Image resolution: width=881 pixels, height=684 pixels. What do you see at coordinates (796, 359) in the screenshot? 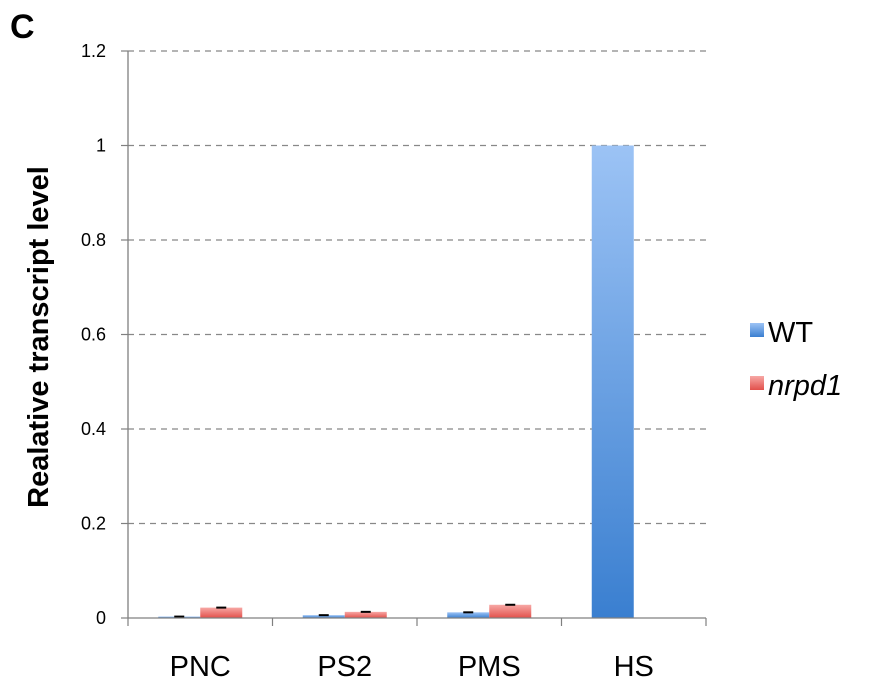
I see `legend: WT nrpd1` at bounding box center [796, 359].